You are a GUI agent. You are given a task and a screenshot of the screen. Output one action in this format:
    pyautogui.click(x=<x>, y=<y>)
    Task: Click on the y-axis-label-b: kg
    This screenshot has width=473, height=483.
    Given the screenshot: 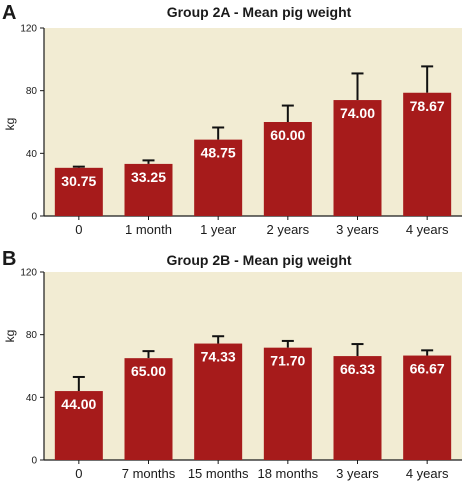 What is the action you would take?
    pyautogui.click(x=10, y=336)
    